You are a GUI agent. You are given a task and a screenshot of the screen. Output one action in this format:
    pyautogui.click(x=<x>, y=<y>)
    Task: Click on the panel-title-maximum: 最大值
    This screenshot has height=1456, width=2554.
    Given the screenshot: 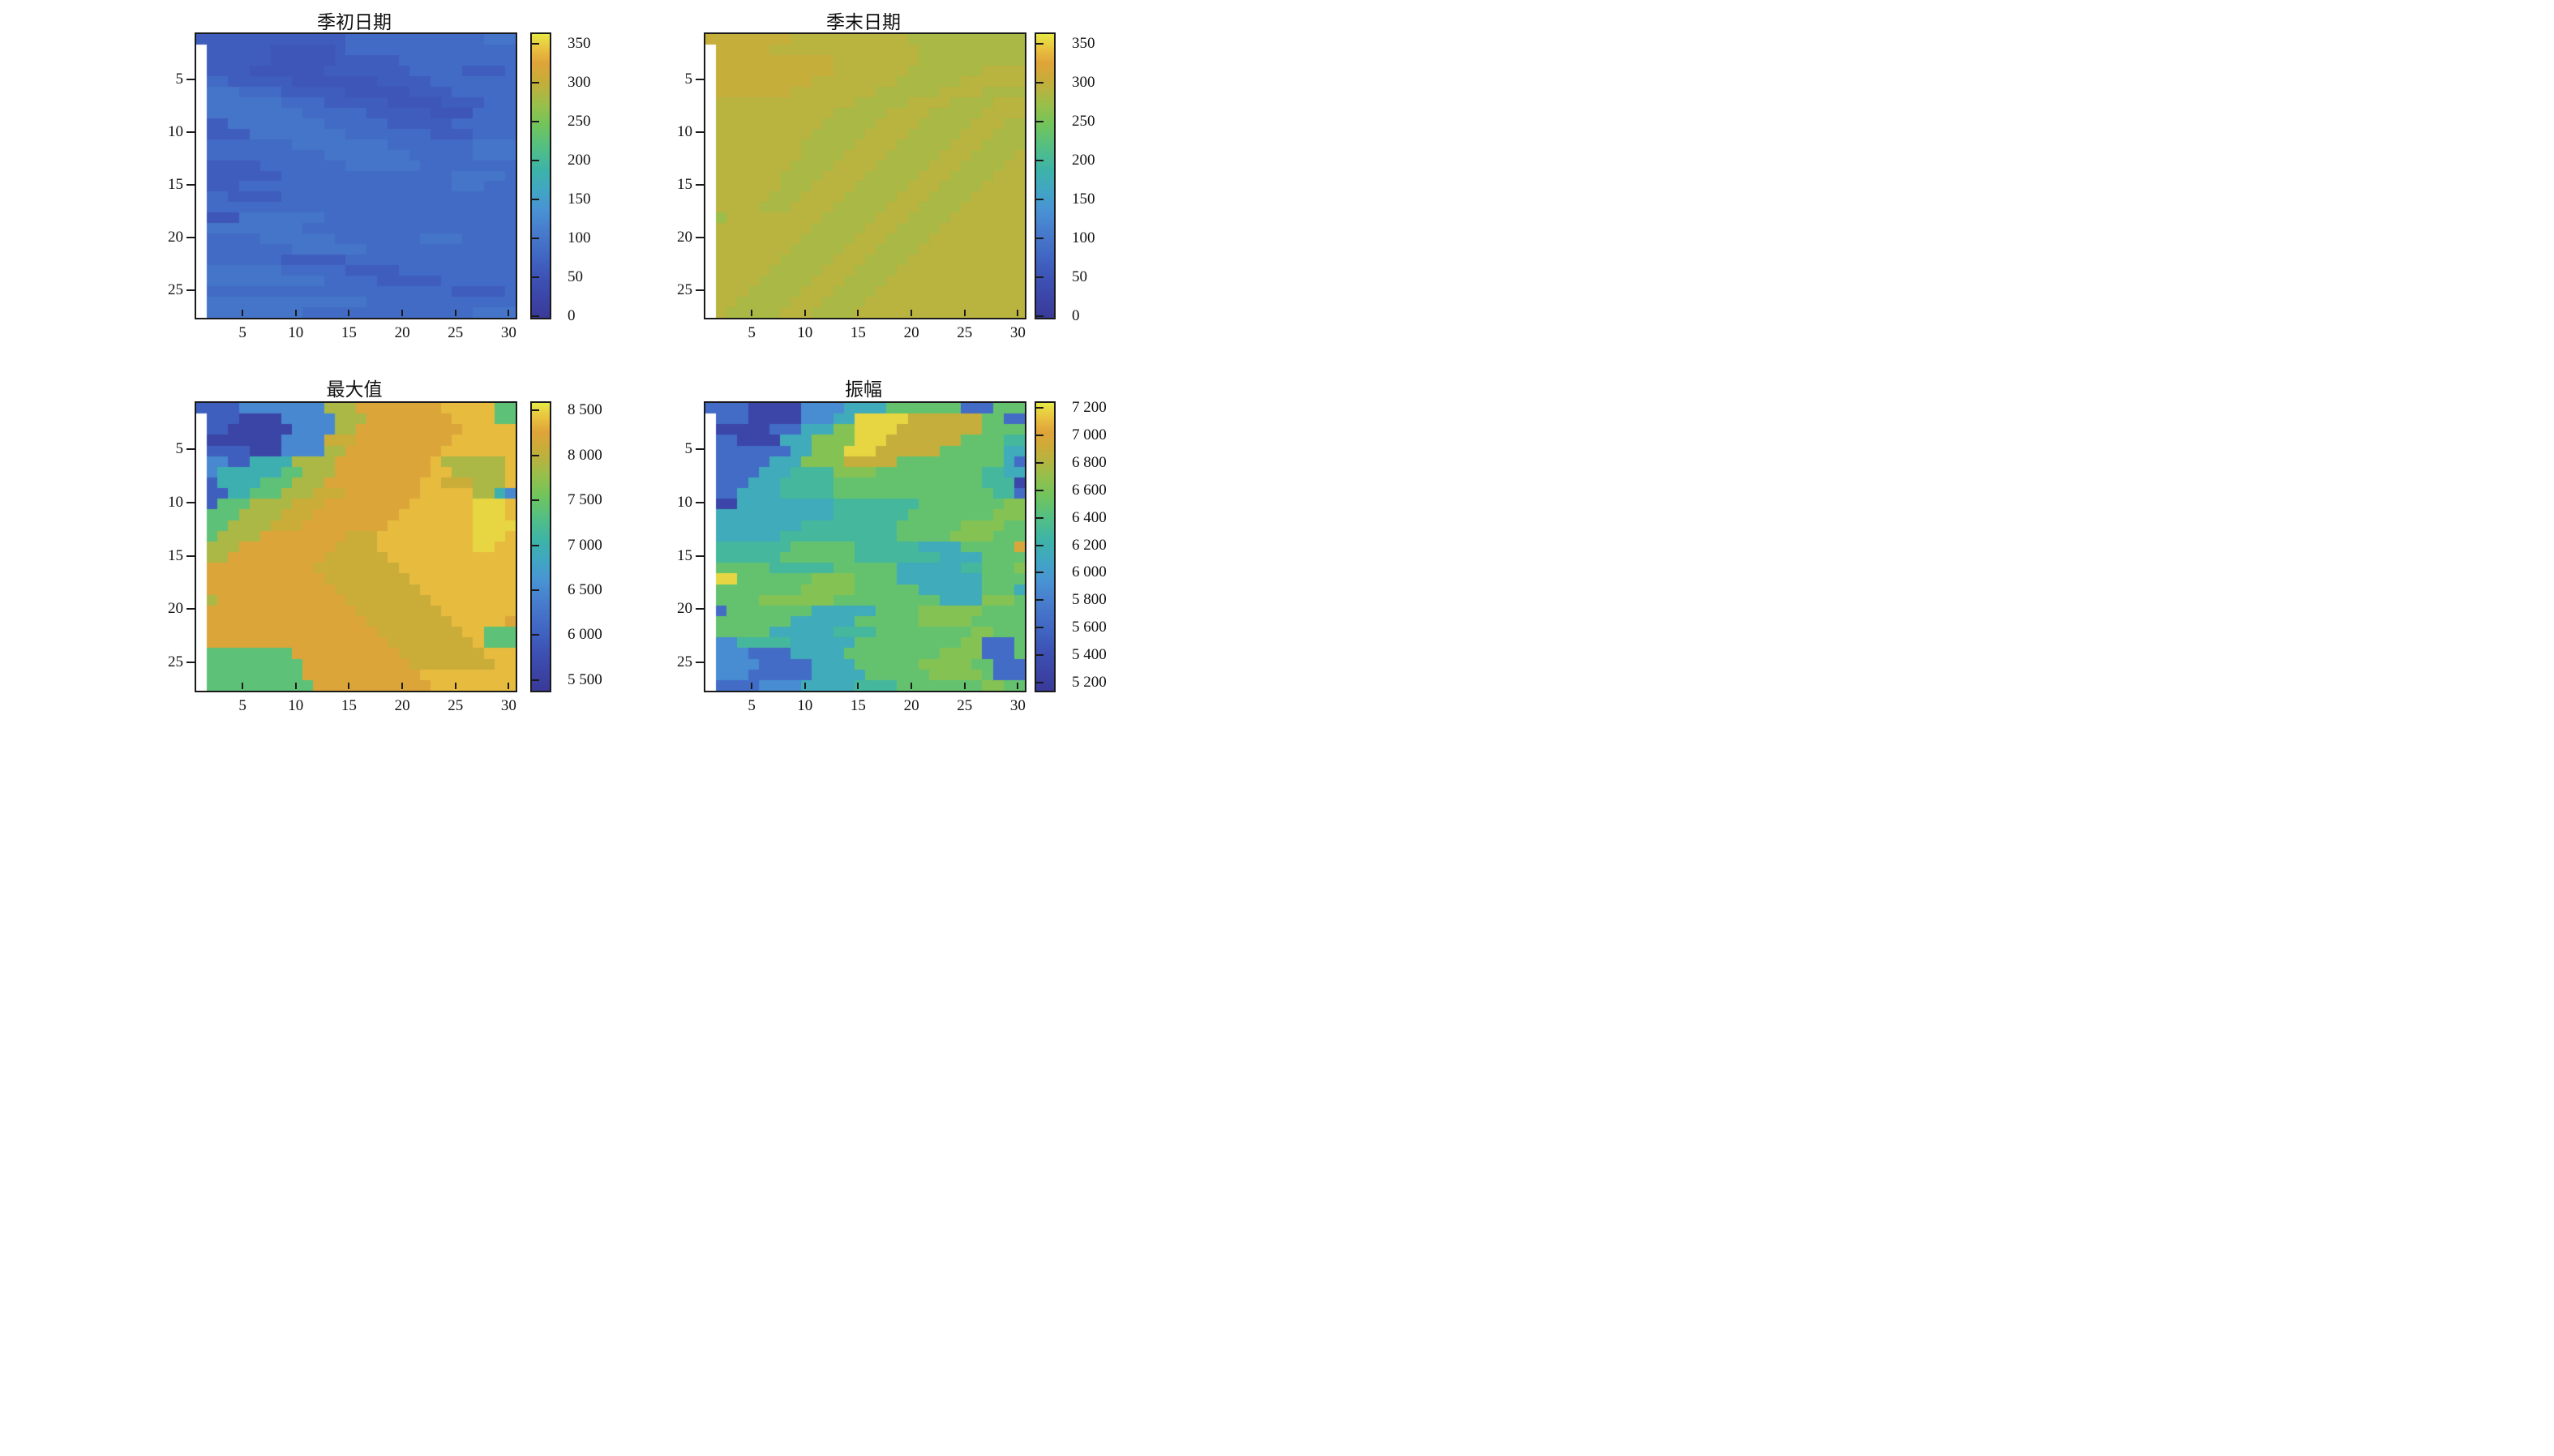 What is the action you would take?
    pyautogui.click(x=354, y=390)
    